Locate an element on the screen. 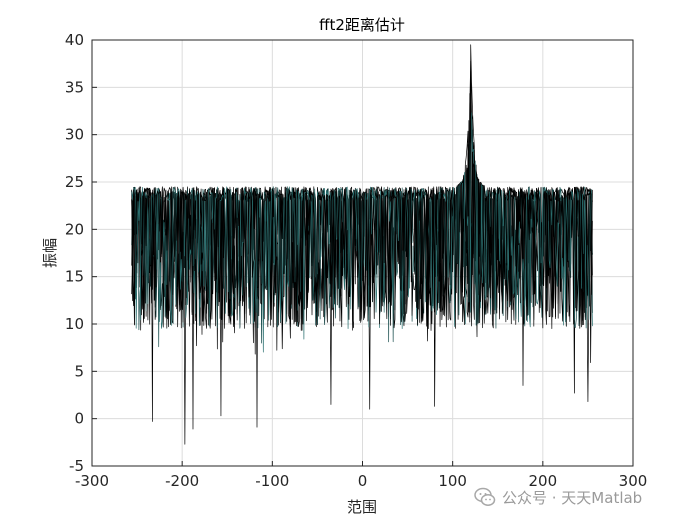 The width and height of the screenshot is (700, 525). y-tick-label: 30 is located at coordinates (74, 135).